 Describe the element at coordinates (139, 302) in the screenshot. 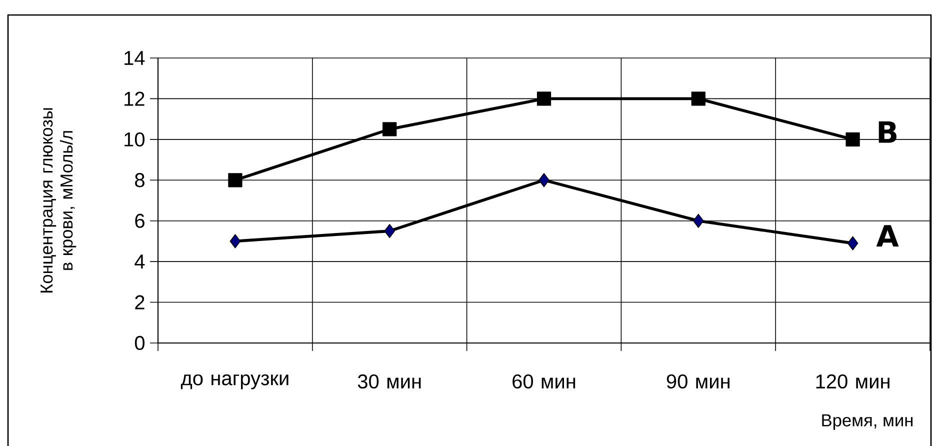

I see `y-tick-label: 2` at that location.